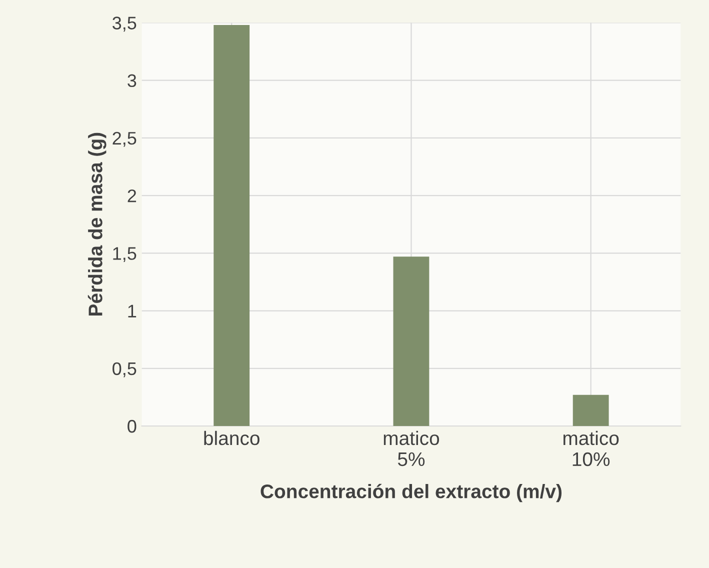  What do you see at coordinates (411, 493) in the screenshot?
I see `x-axis-title: Concentración del extracto (m/v)` at bounding box center [411, 493].